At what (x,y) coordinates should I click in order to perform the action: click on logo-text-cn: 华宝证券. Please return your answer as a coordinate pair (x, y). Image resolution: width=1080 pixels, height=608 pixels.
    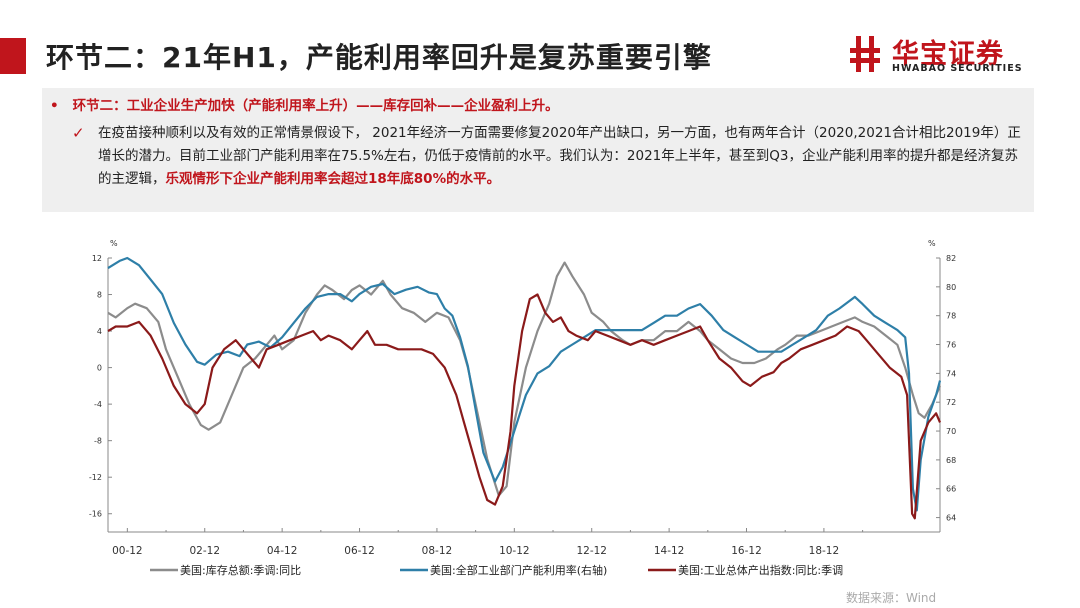
    Looking at the image, I should click on (948, 54).